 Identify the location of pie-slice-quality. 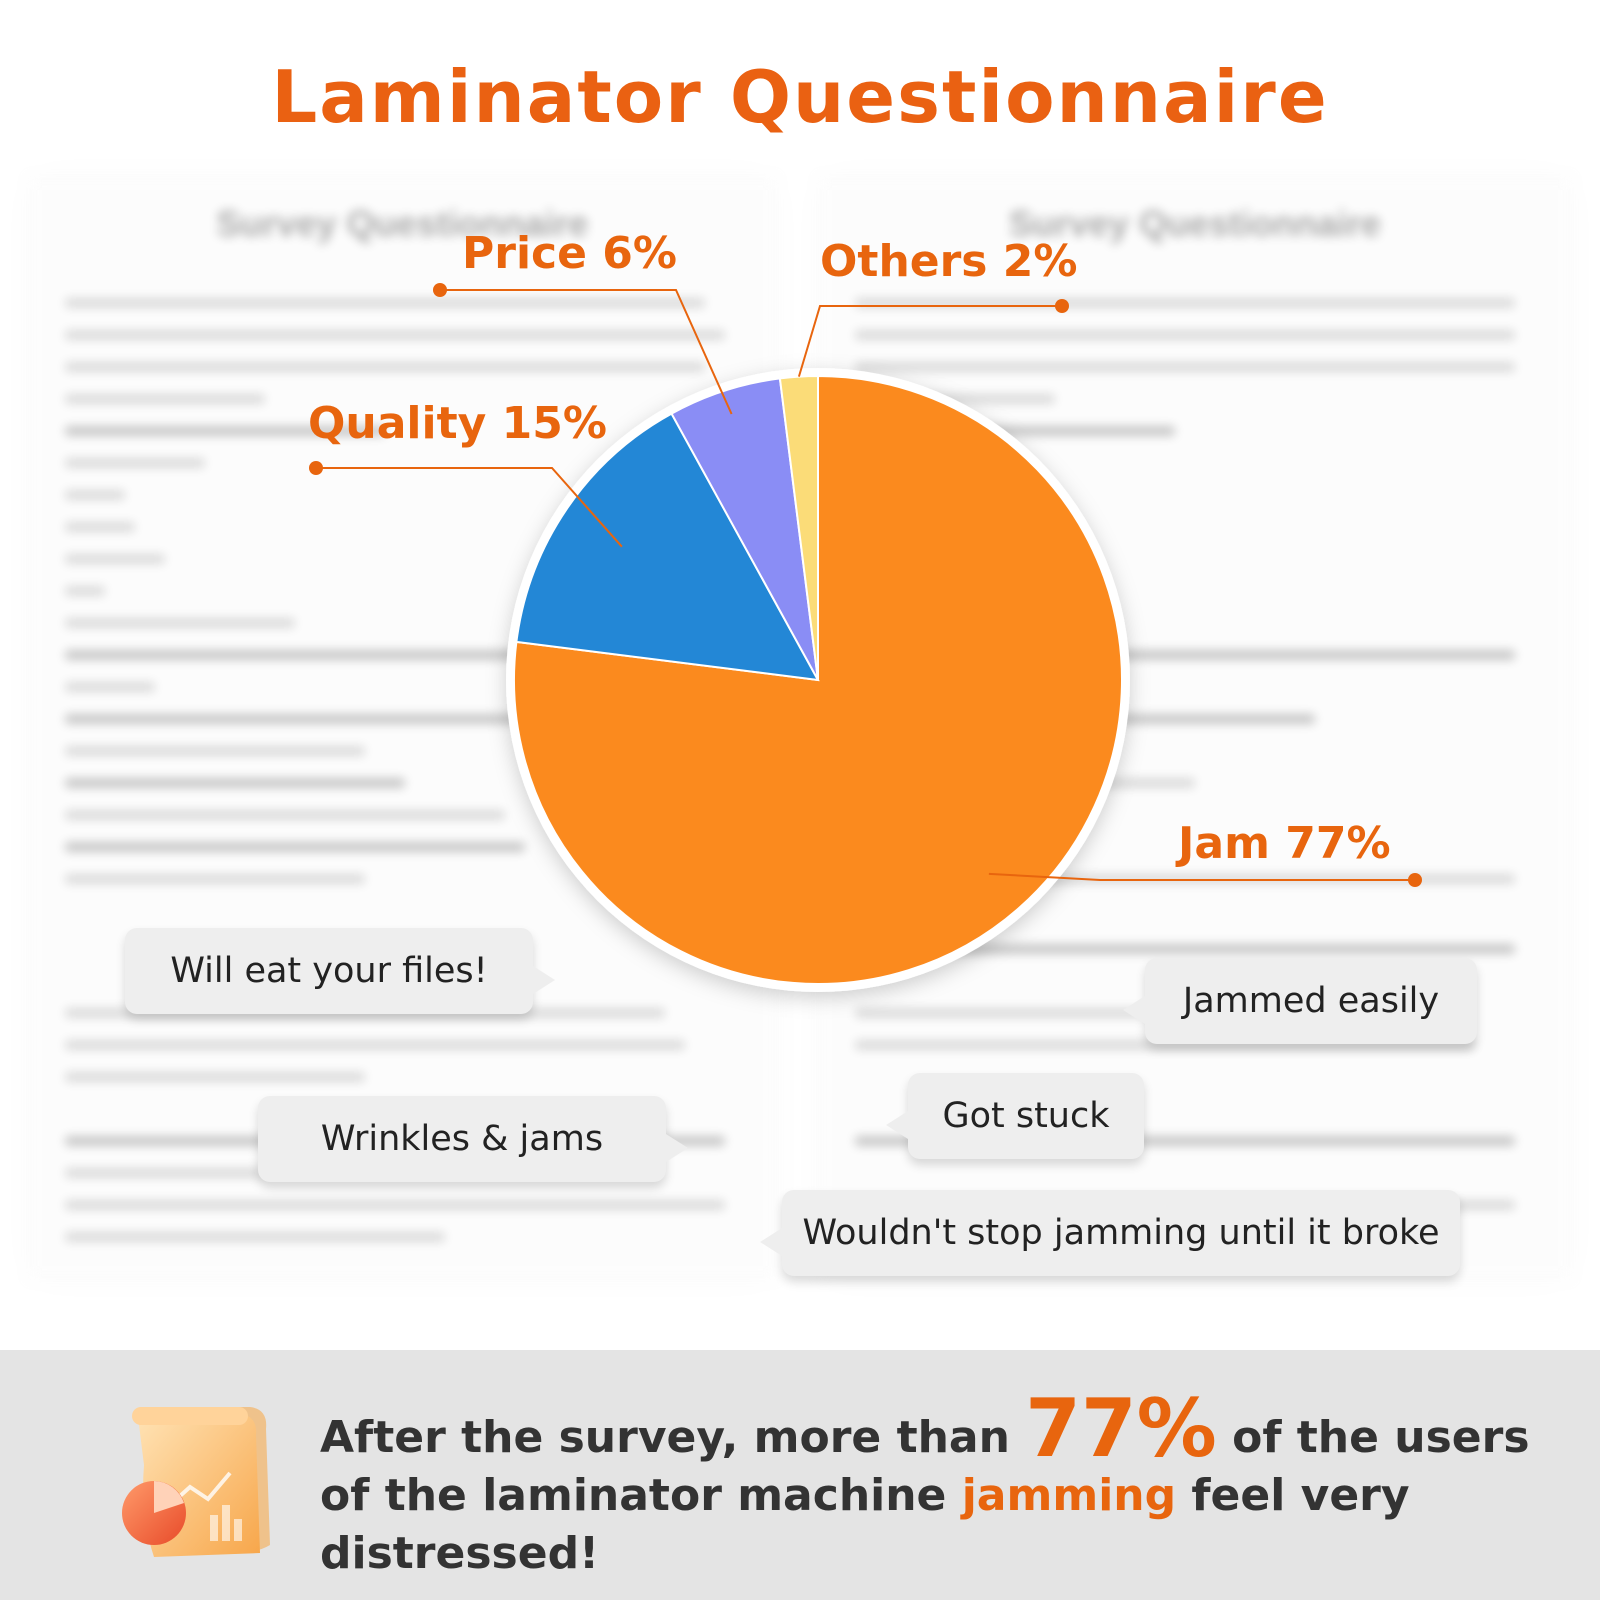
(667, 547).